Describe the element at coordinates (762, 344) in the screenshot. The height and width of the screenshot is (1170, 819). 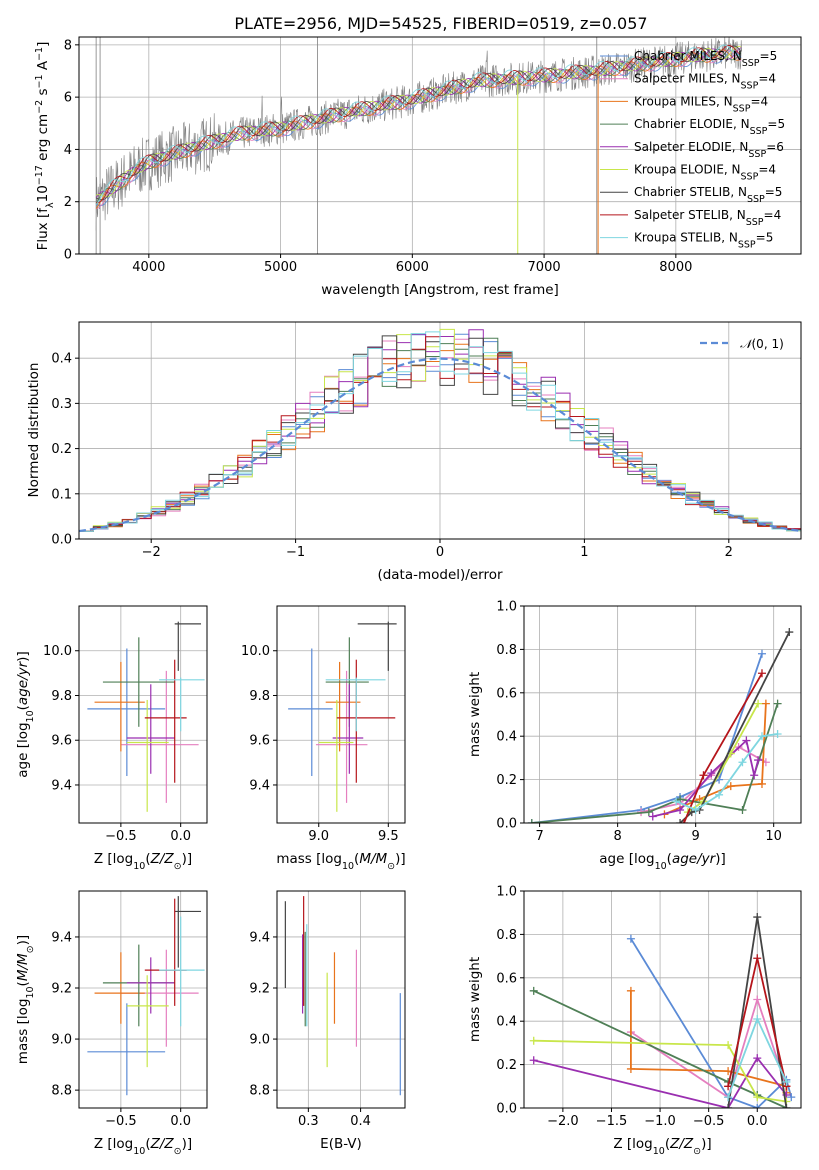
I see `legend-label: 𝒩(0, 1)` at that location.